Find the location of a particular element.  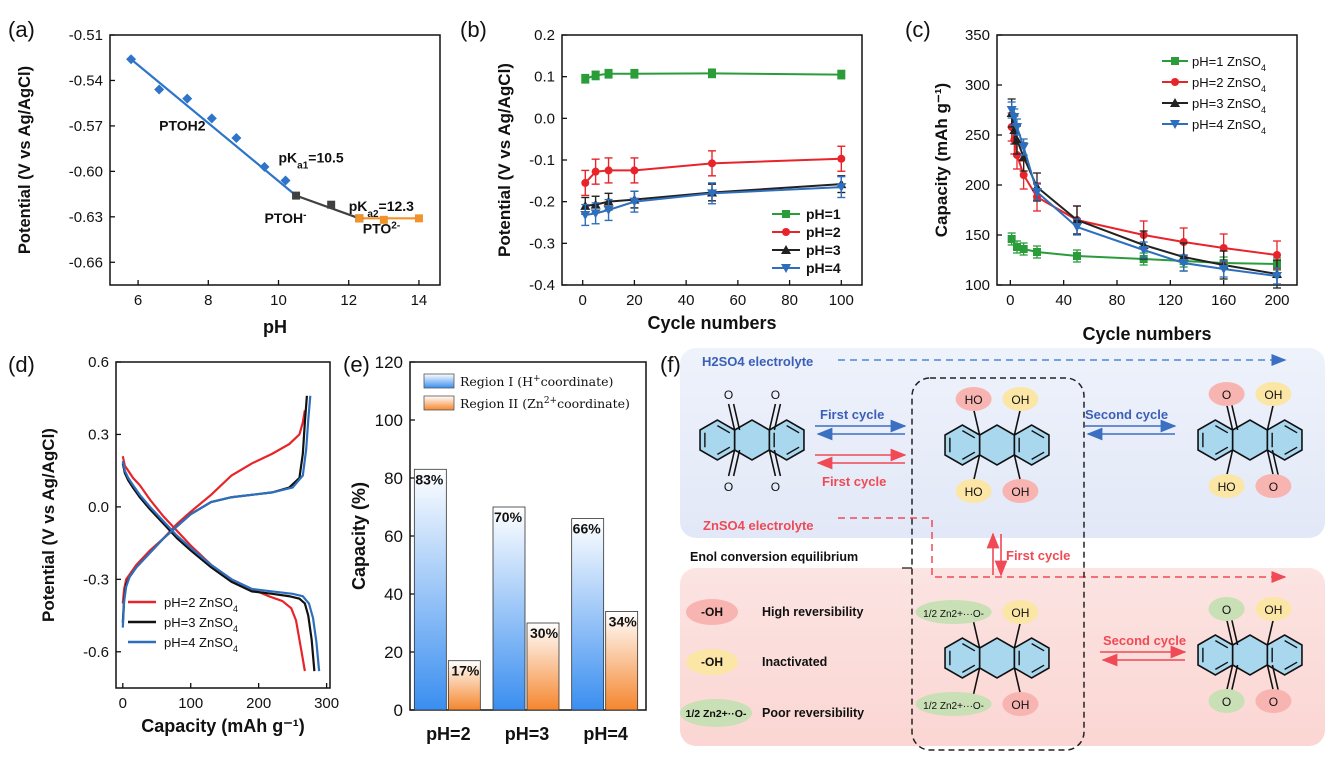

atom-label: 1/2 Zn2+···O- is located at coordinates (953, 614).